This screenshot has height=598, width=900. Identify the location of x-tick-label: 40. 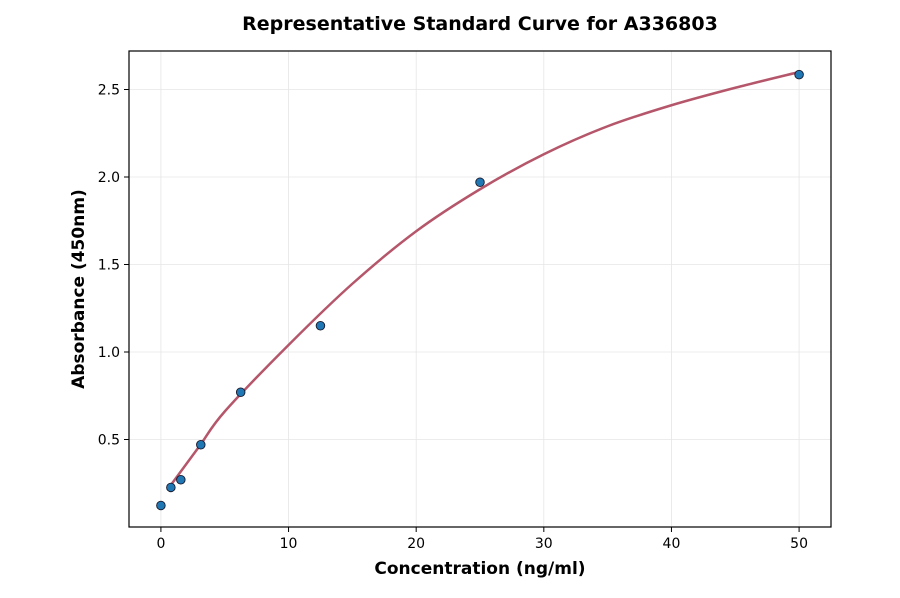
(672, 544).